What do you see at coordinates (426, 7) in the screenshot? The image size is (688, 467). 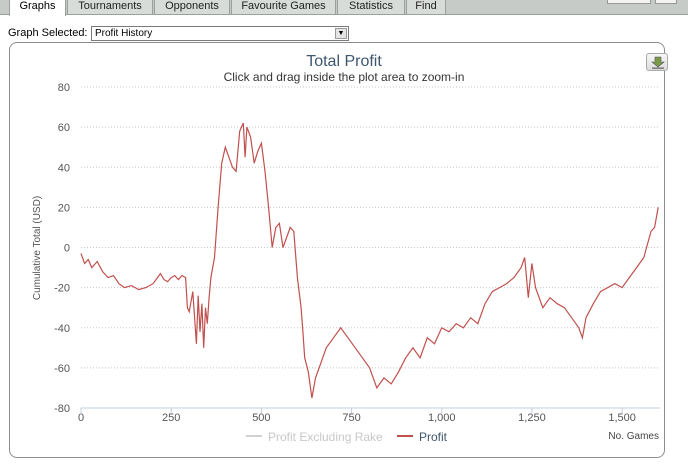 I see `tab-find: Find` at bounding box center [426, 7].